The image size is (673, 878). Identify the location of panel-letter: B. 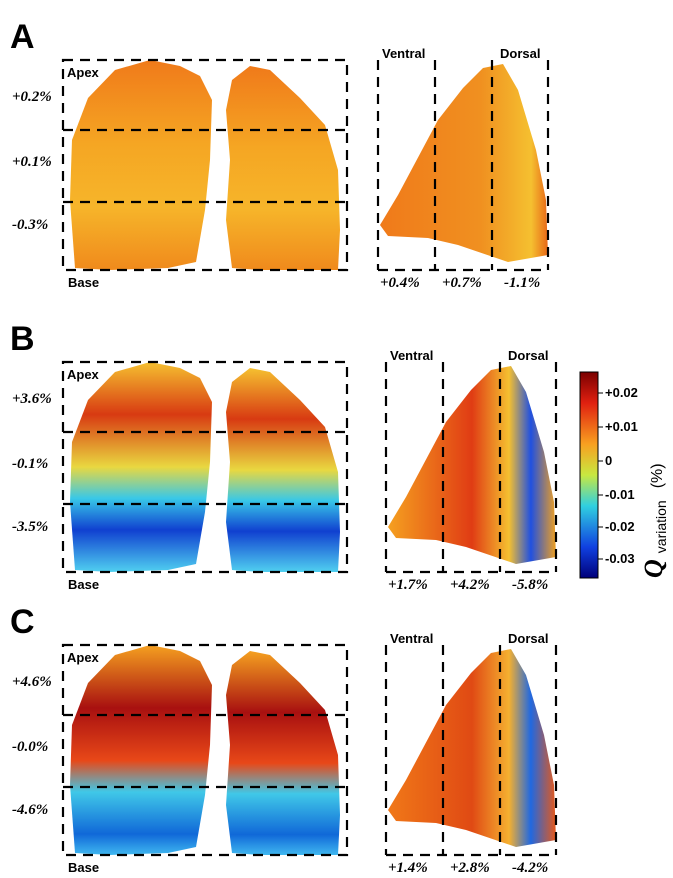
(22, 339).